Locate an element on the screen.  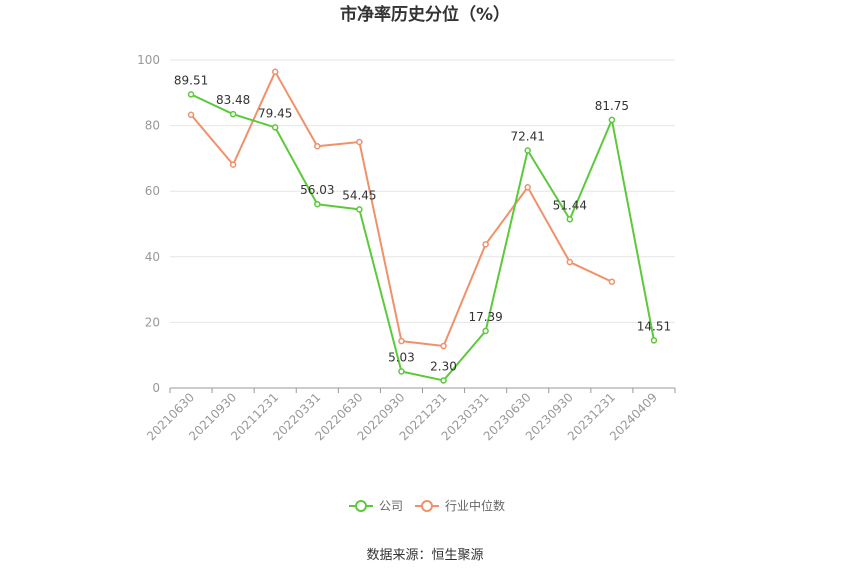
data-label: 51.44 is located at coordinates (570, 205).